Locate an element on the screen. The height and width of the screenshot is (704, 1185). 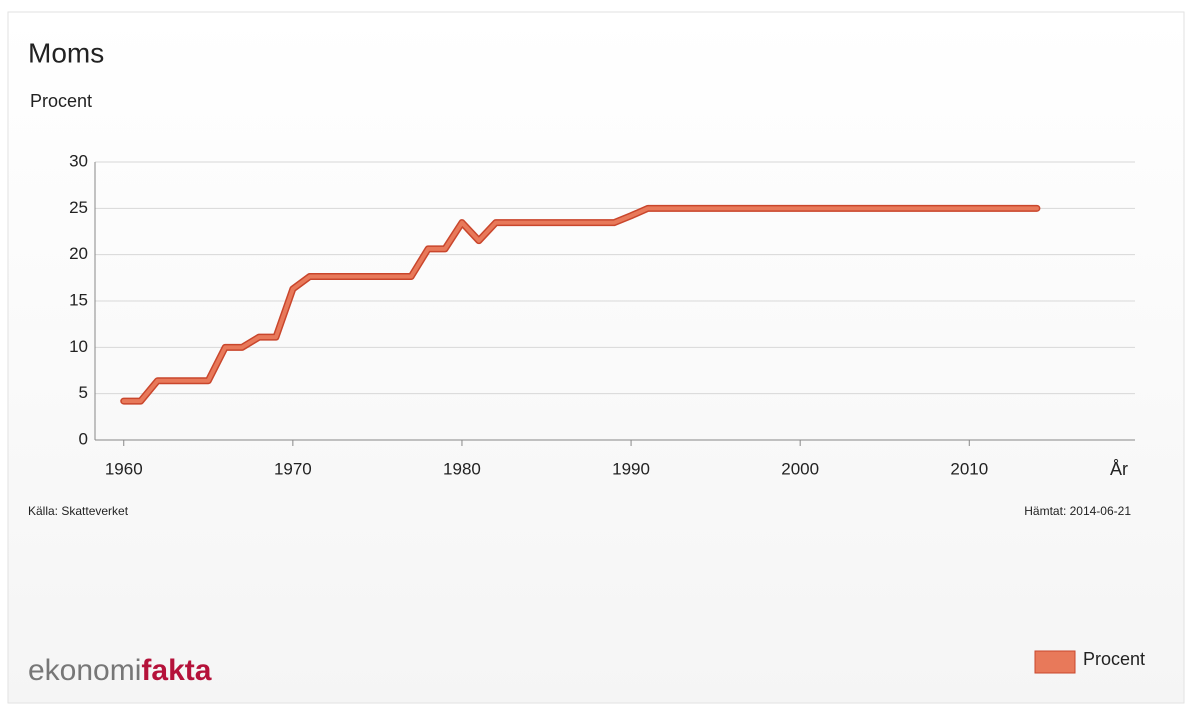
legend-swatch is located at coordinates (1055, 662).